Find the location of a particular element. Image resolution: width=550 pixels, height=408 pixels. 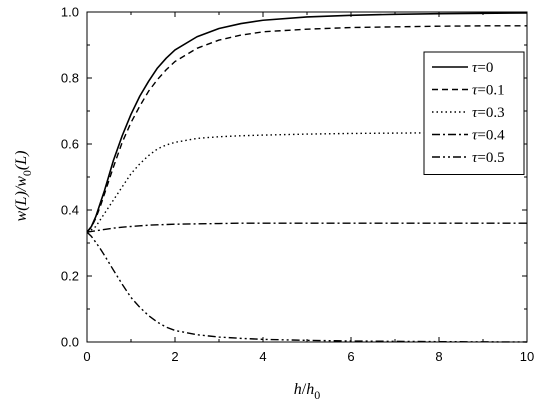

x-tick-label: 4 is located at coordinates (262, 356).